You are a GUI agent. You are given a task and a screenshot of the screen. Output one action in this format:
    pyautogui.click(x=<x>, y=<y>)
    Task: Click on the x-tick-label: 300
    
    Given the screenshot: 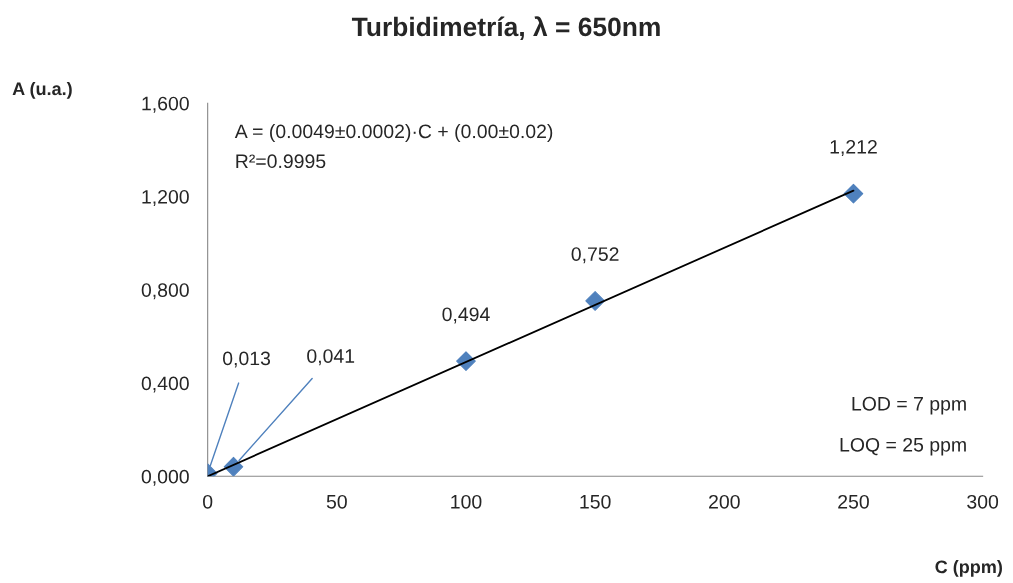 What is the action you would take?
    pyautogui.click(x=983, y=501)
    